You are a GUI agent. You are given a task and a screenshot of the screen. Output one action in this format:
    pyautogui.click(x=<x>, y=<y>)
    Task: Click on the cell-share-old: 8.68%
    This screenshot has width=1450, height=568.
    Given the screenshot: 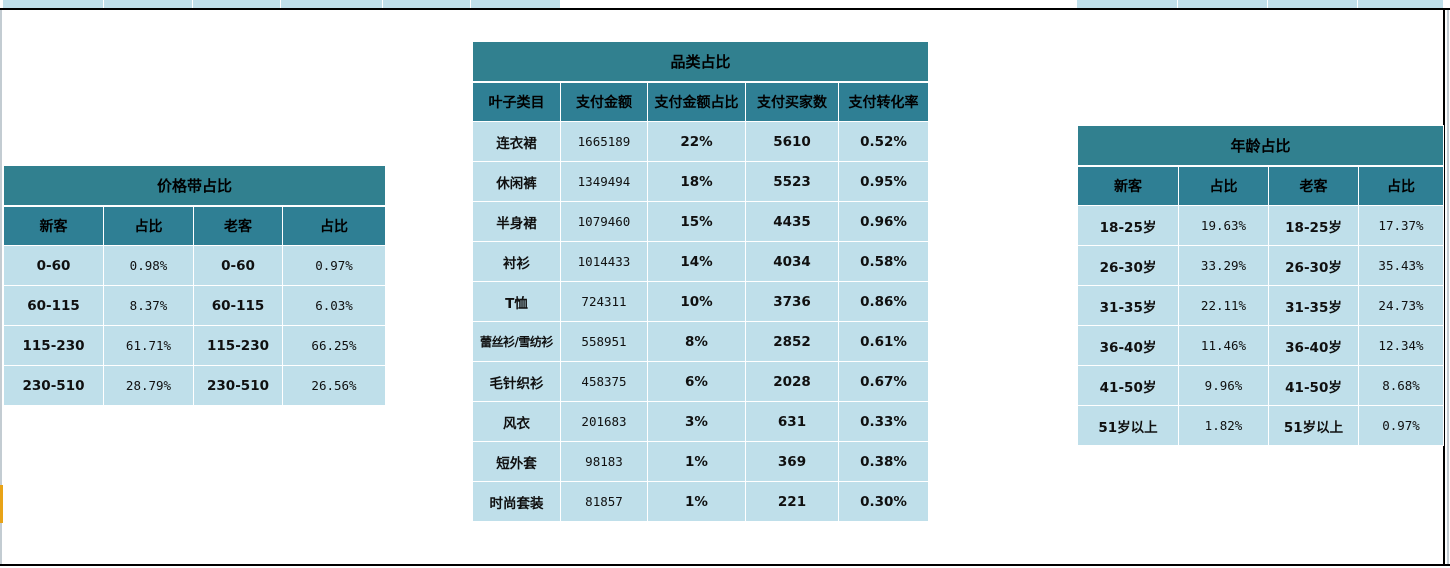 What is the action you would take?
    pyautogui.click(x=1401, y=385)
    